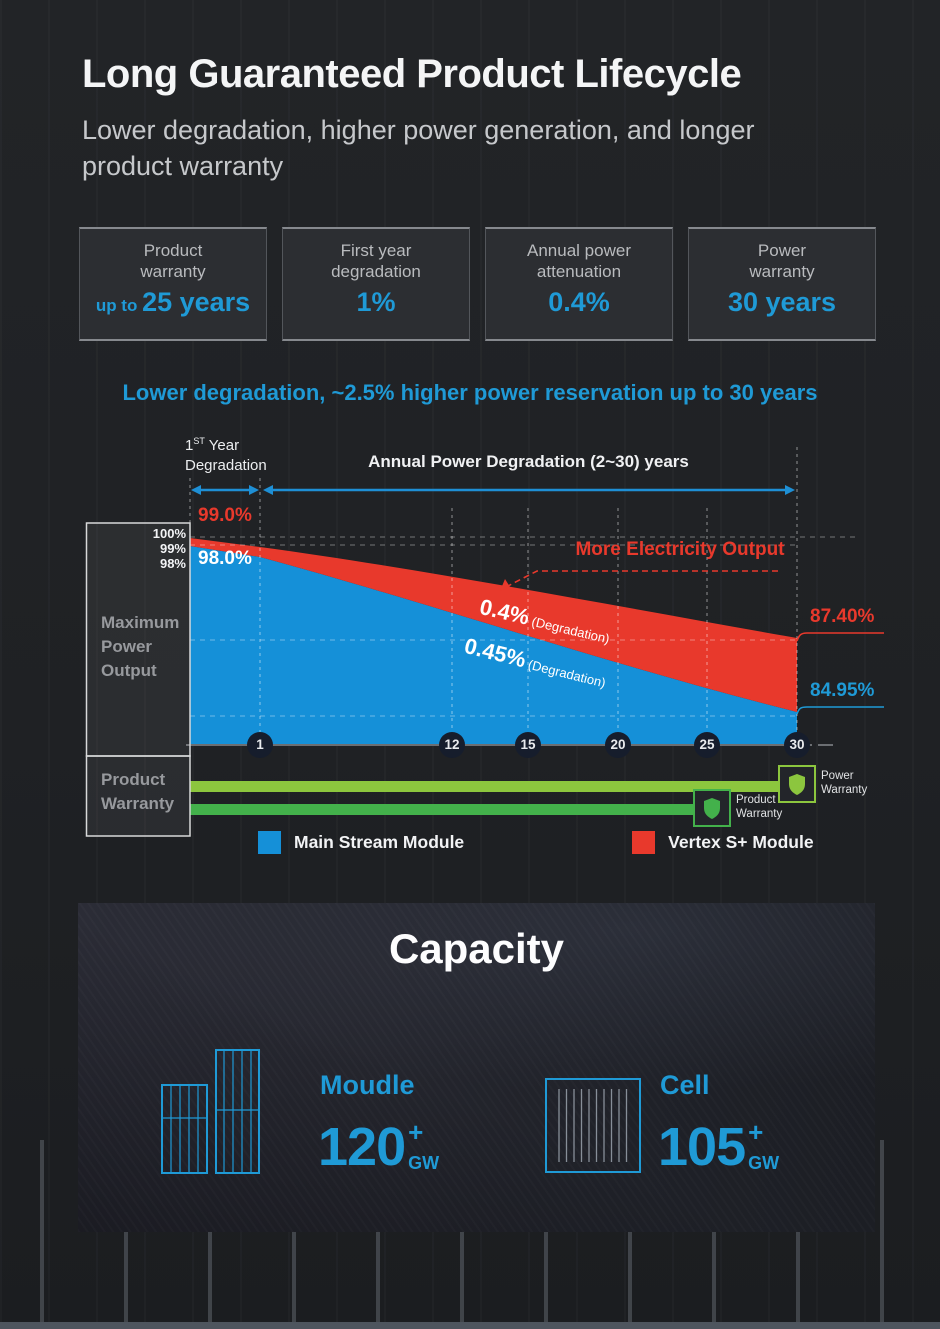 The image size is (940, 1329). Describe the element at coordinates (641, 579) in the screenshot. I see `more-output-callout` at that location.